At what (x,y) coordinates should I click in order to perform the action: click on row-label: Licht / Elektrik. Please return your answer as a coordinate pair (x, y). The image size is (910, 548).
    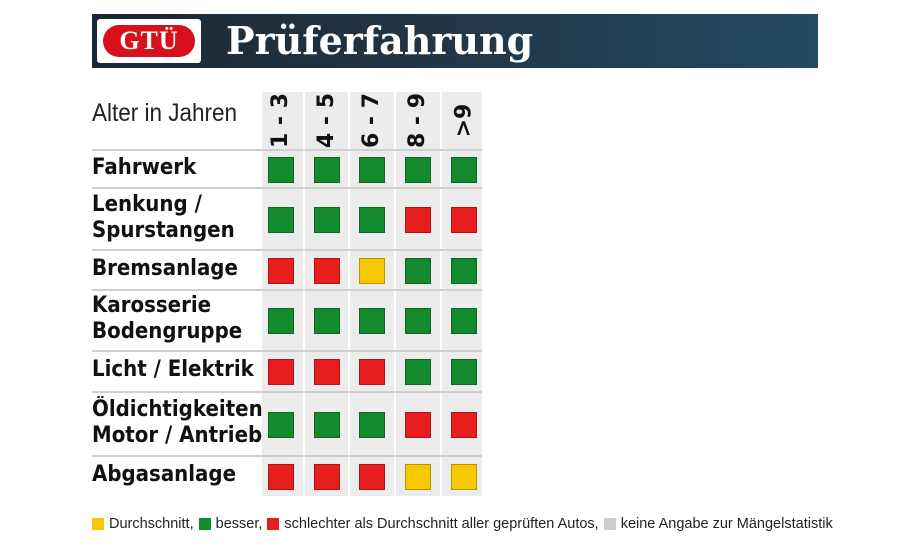
    Looking at the image, I should click on (173, 369).